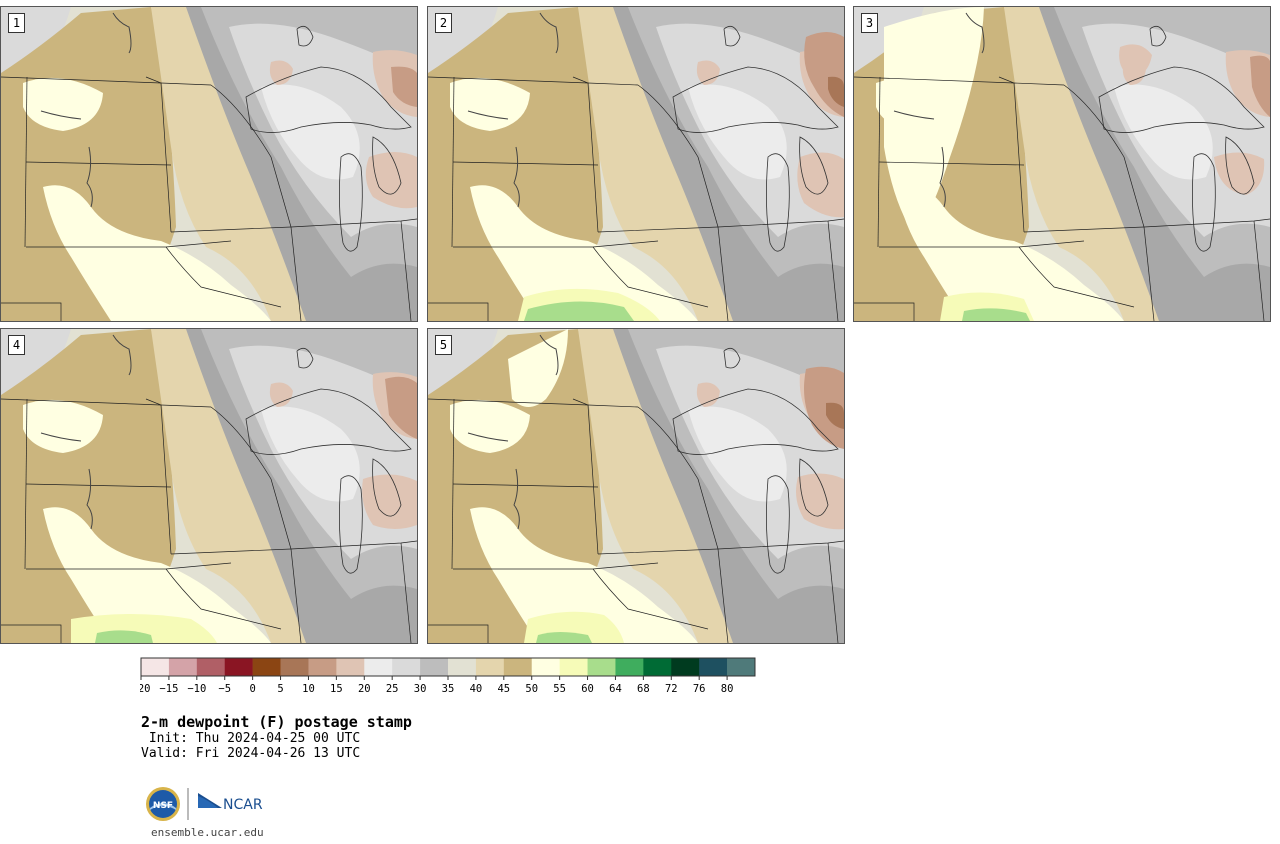  What do you see at coordinates (699, 689) in the screenshot?
I see `colorbar-tick-label: 76` at bounding box center [699, 689].